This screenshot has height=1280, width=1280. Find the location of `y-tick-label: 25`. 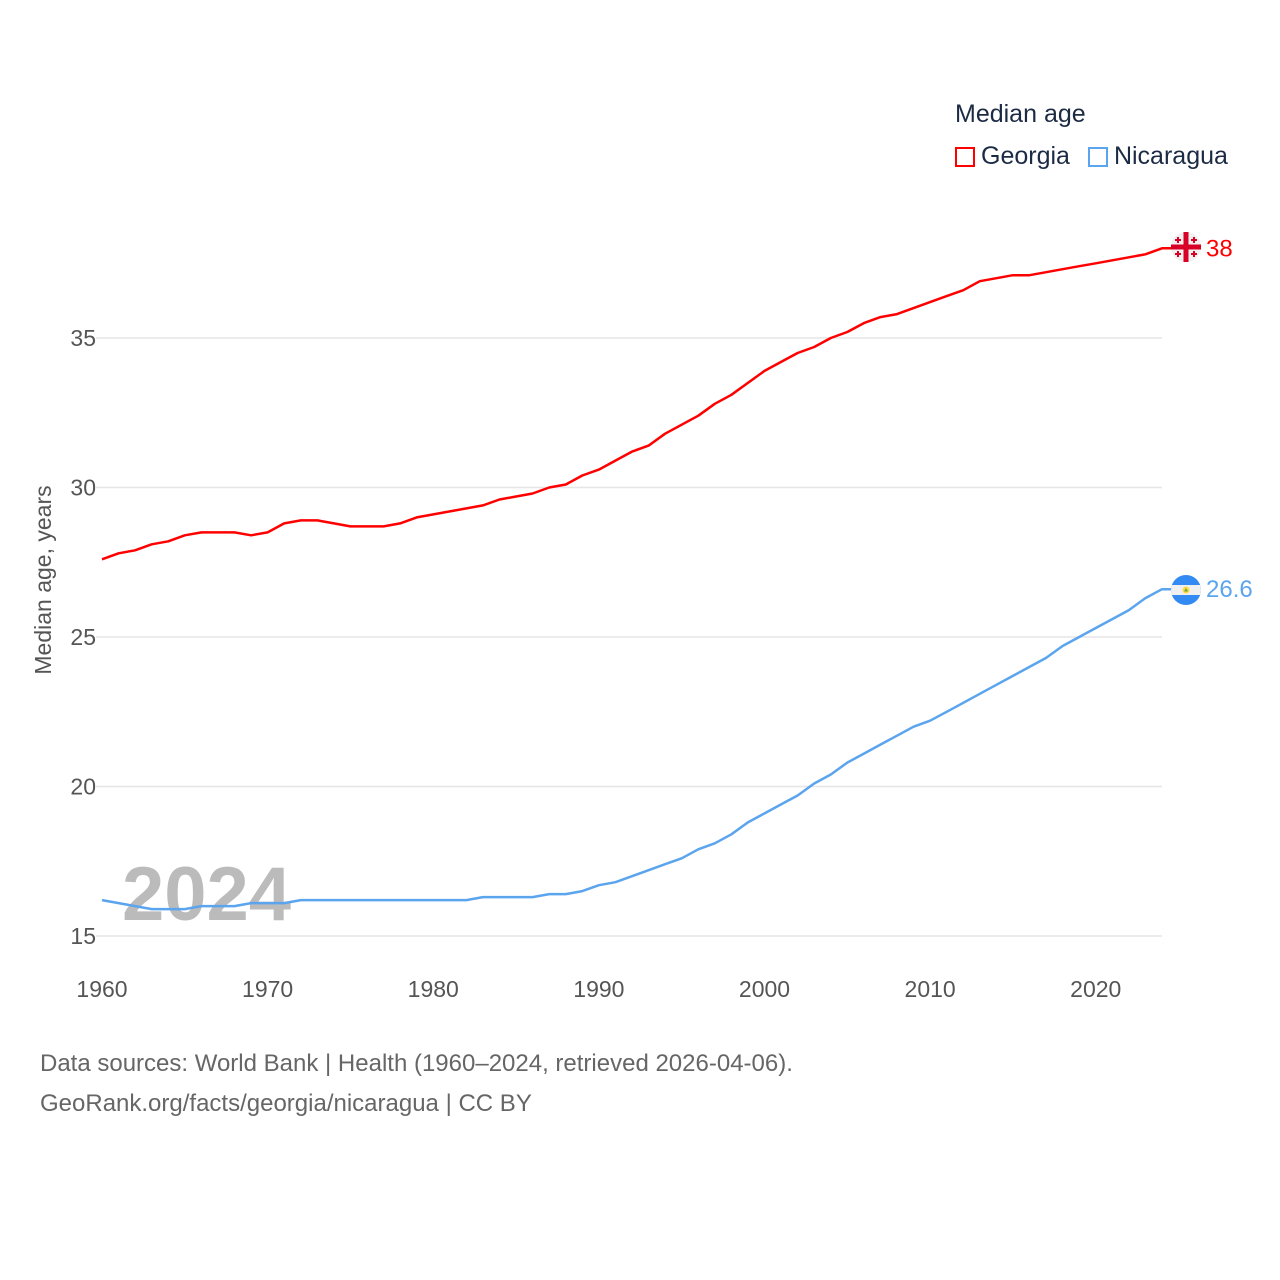

y-tick-label: 25 is located at coordinates (83, 637).